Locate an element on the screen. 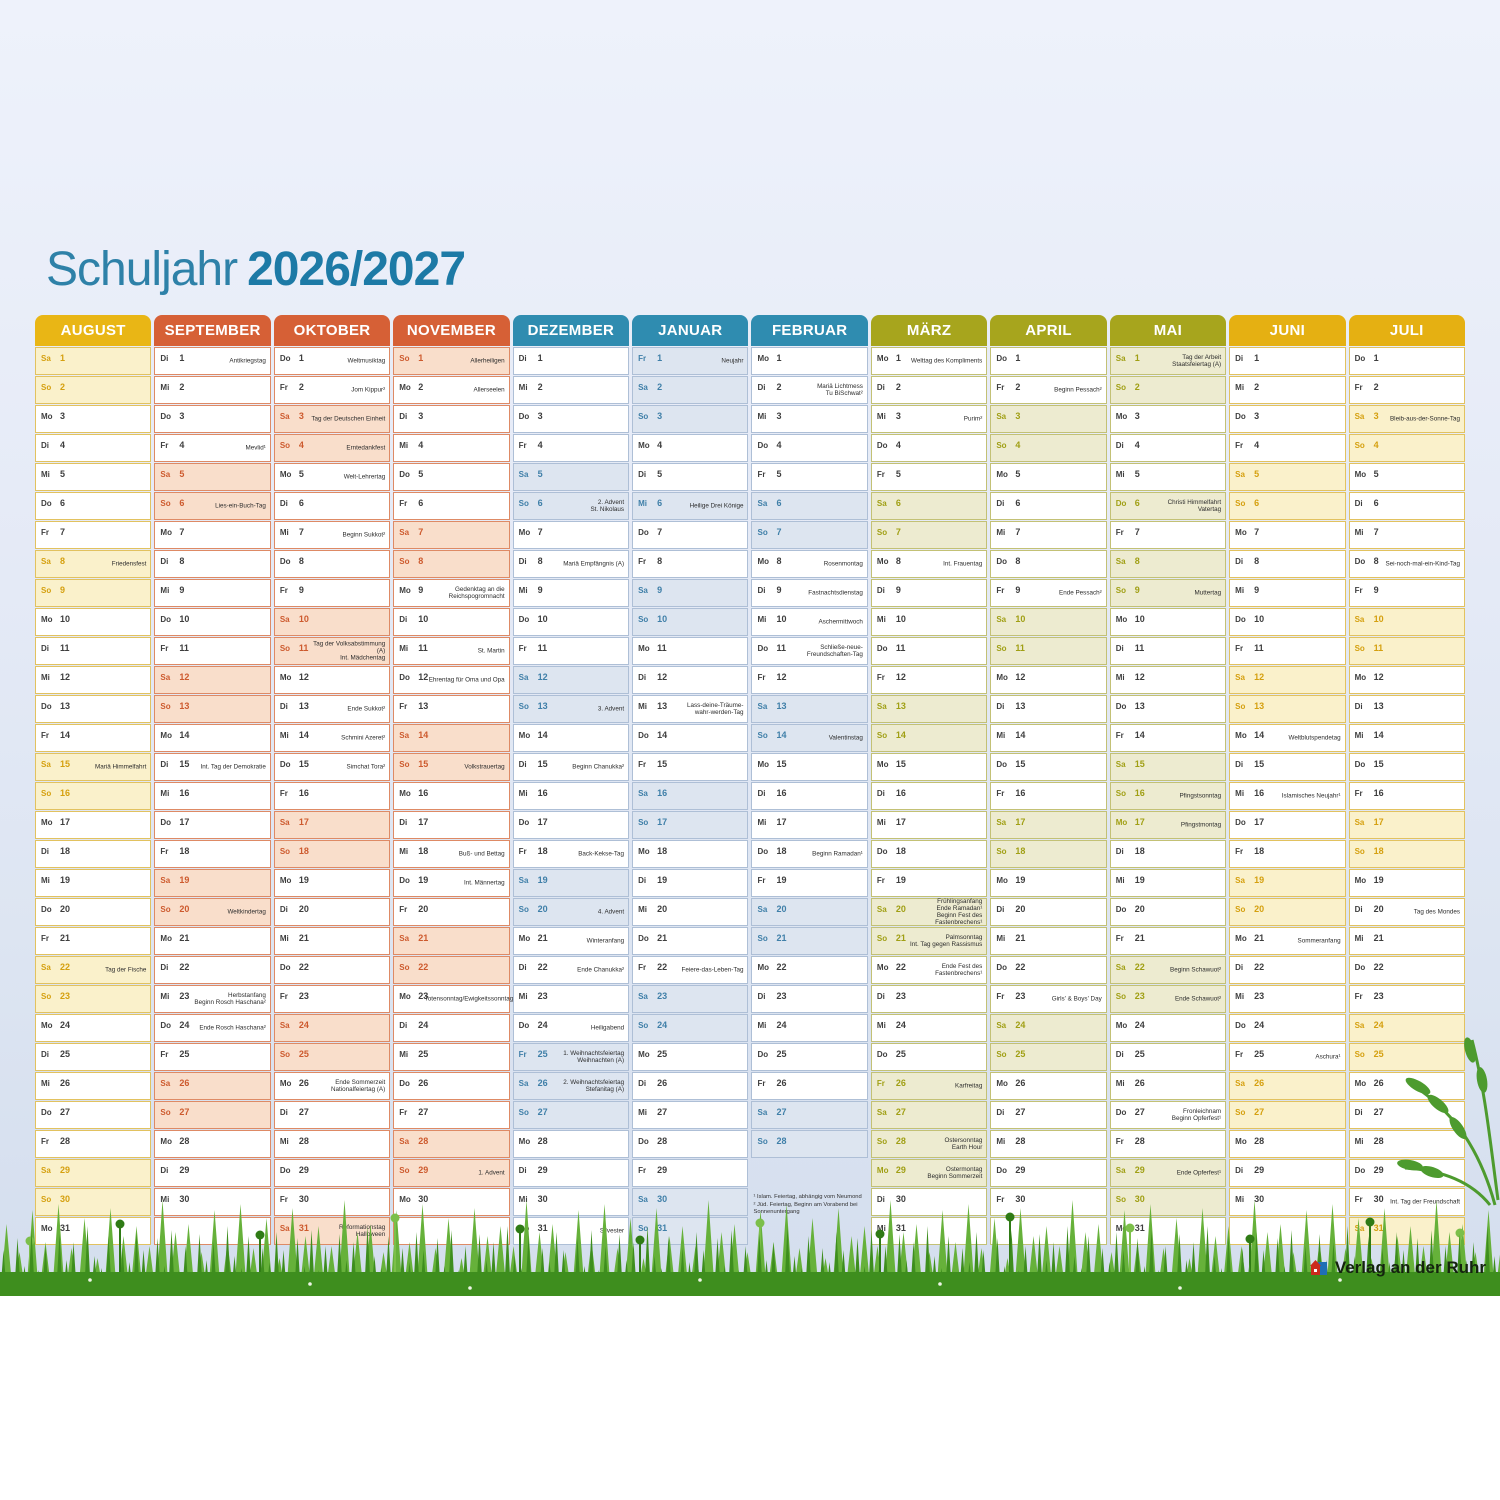  day-row: So 25 is located at coordinates (332, 1057).